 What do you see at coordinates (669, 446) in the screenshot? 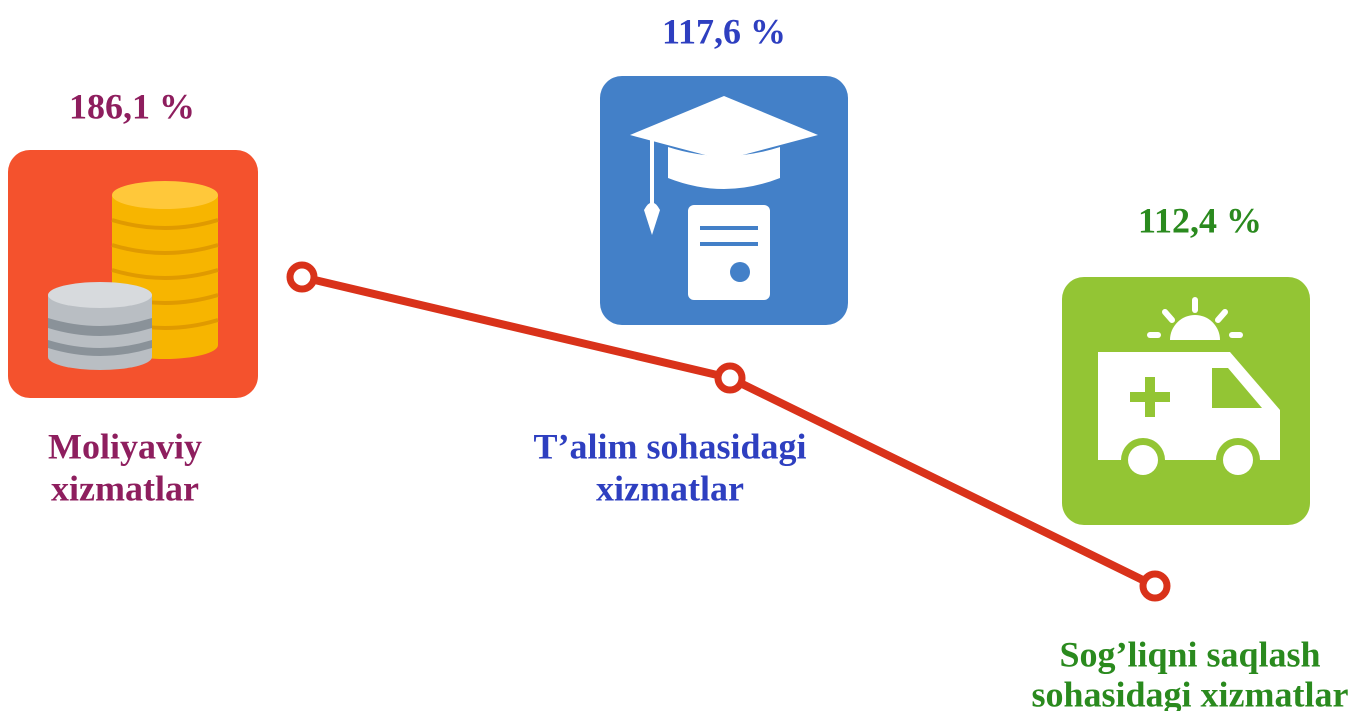
I see `item-label: T’alim sohasidagi` at bounding box center [669, 446].